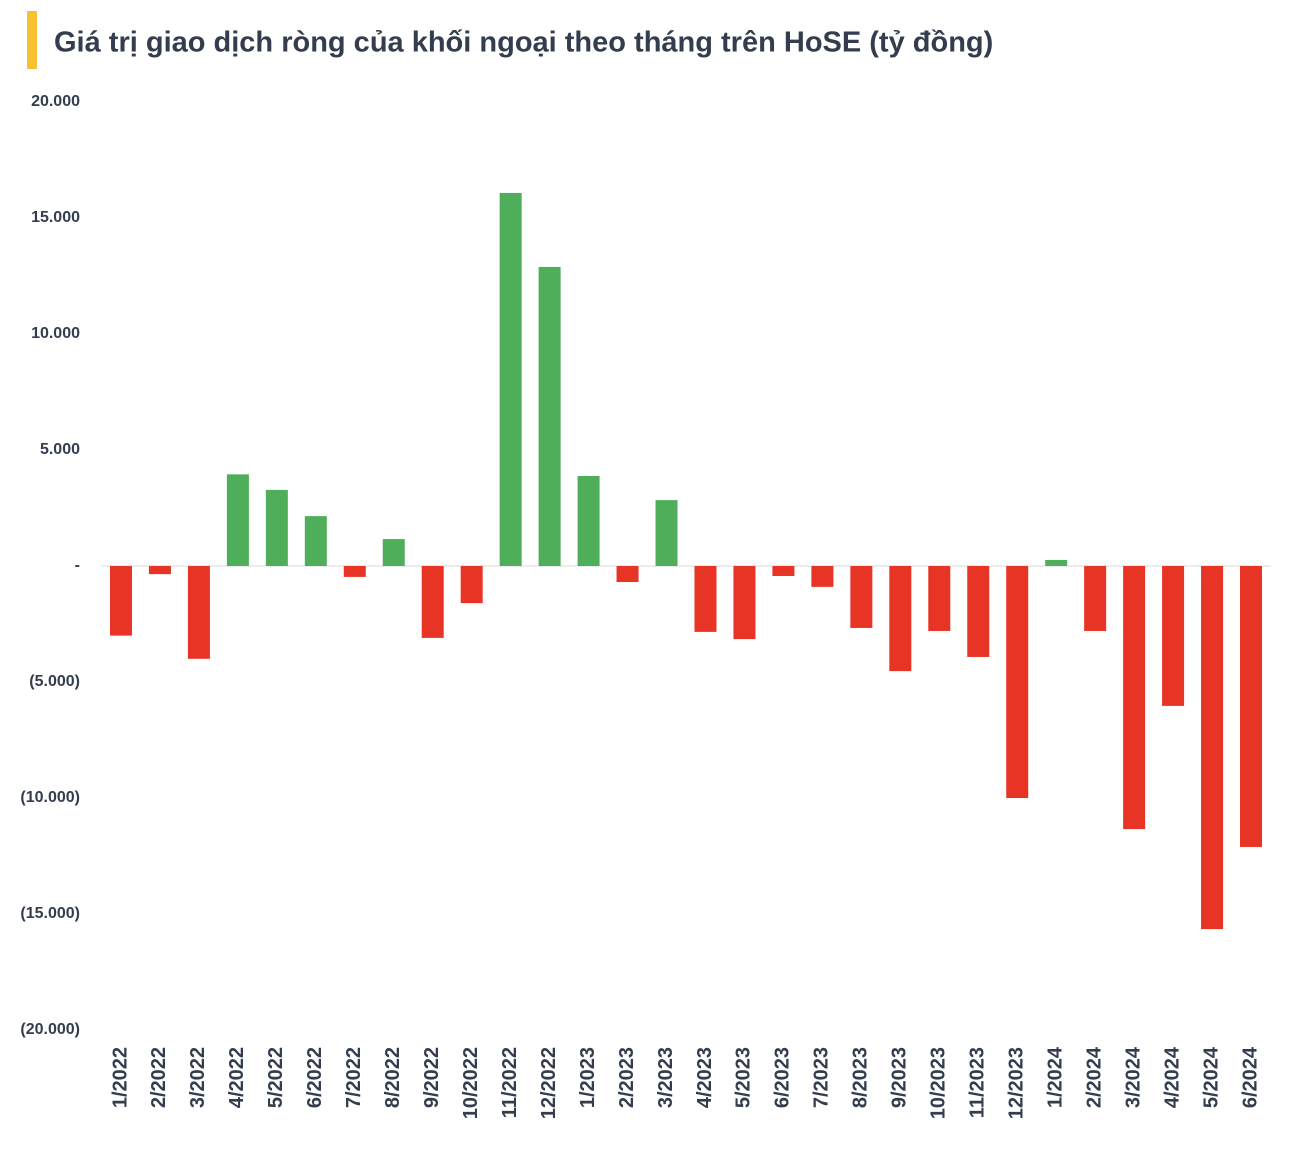  Describe the element at coordinates (120, 1077) in the screenshot. I see `x-tick-label: 1/2022` at that location.